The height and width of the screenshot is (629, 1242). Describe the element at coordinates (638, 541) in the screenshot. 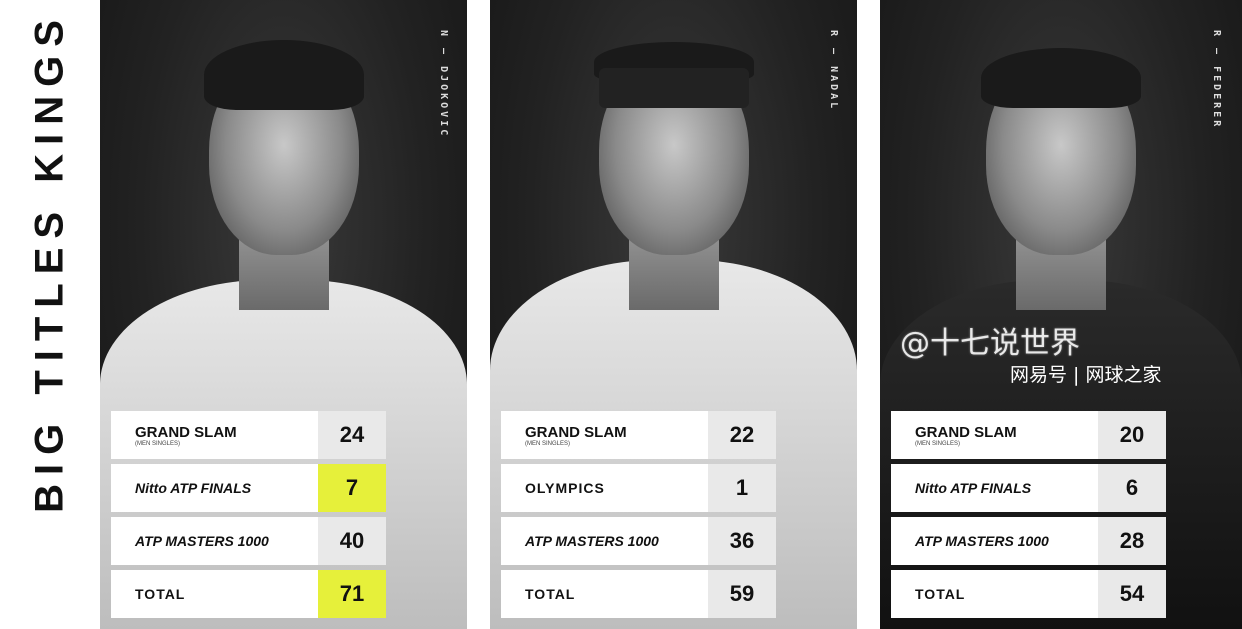

I see `table-row: ATP MASTERS 1000 36` at that location.